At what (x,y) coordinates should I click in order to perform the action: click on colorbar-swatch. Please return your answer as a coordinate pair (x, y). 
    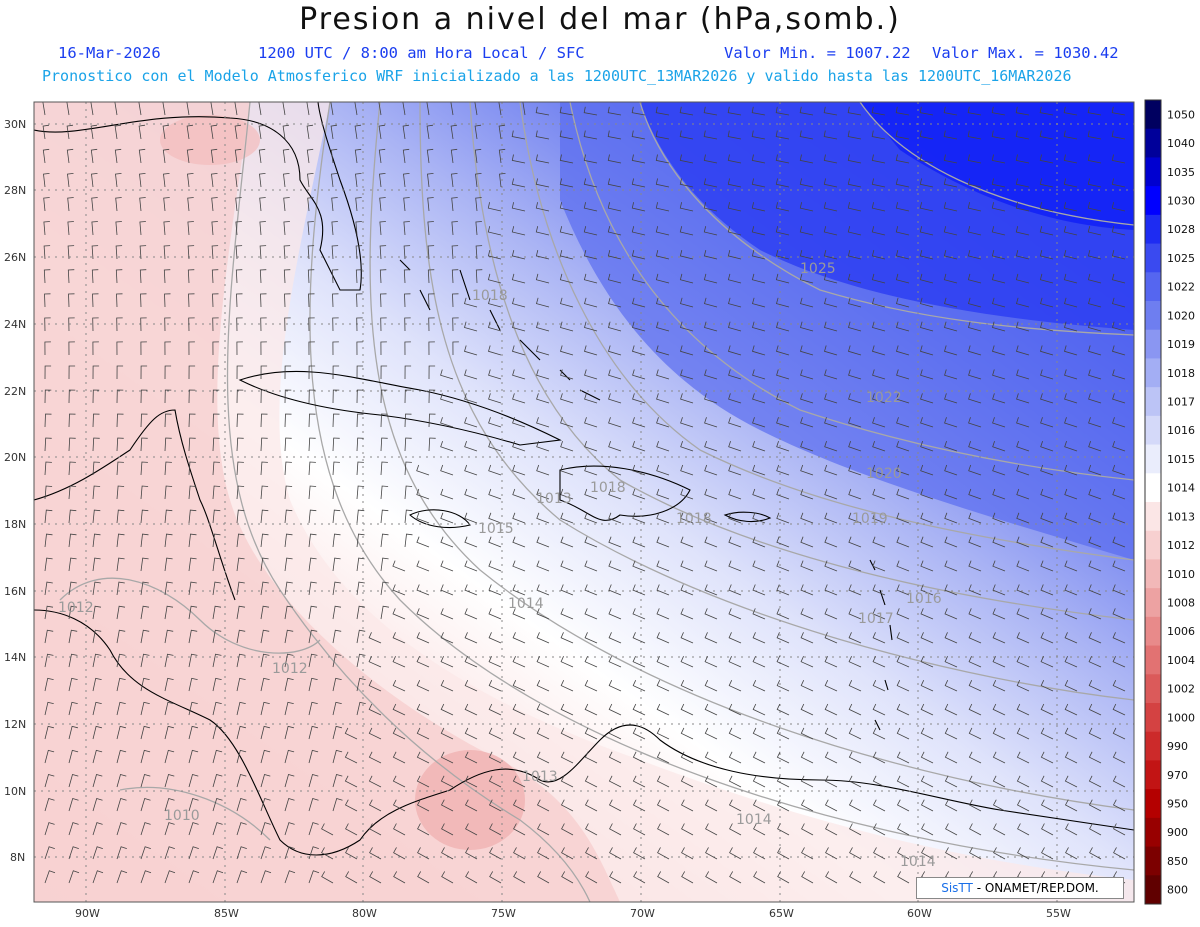
    Looking at the image, I should click on (1153, 316).